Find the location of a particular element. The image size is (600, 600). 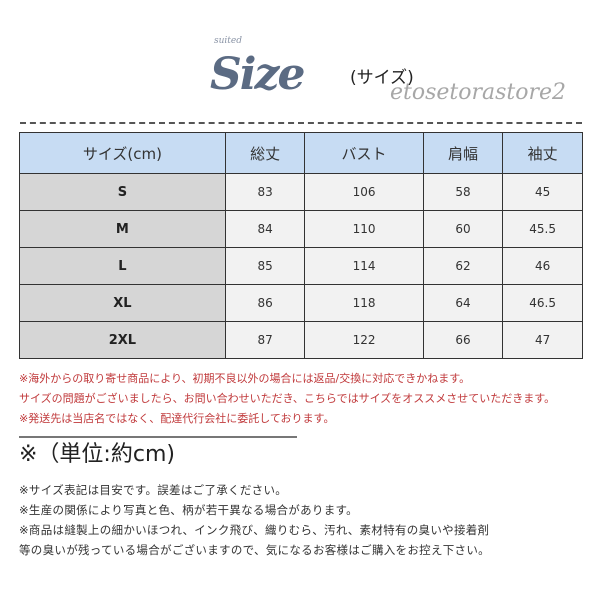

unit-label: ※（単位:約cm) is located at coordinates (97, 454).